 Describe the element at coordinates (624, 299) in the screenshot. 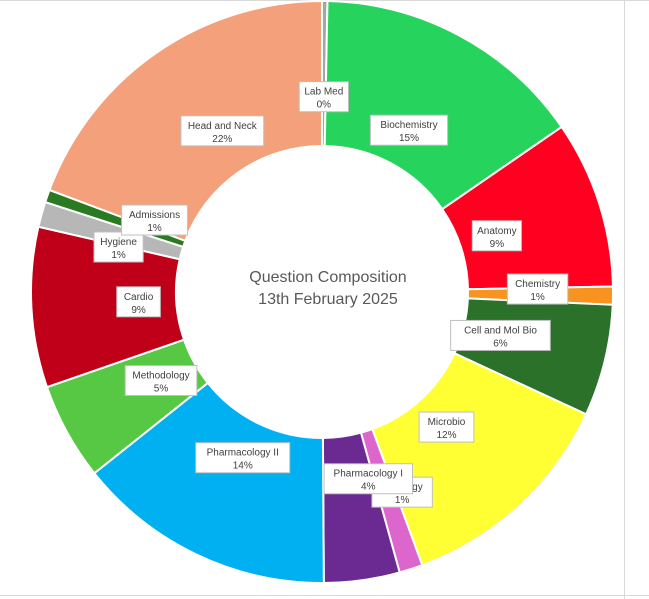

I see `right-border` at that location.